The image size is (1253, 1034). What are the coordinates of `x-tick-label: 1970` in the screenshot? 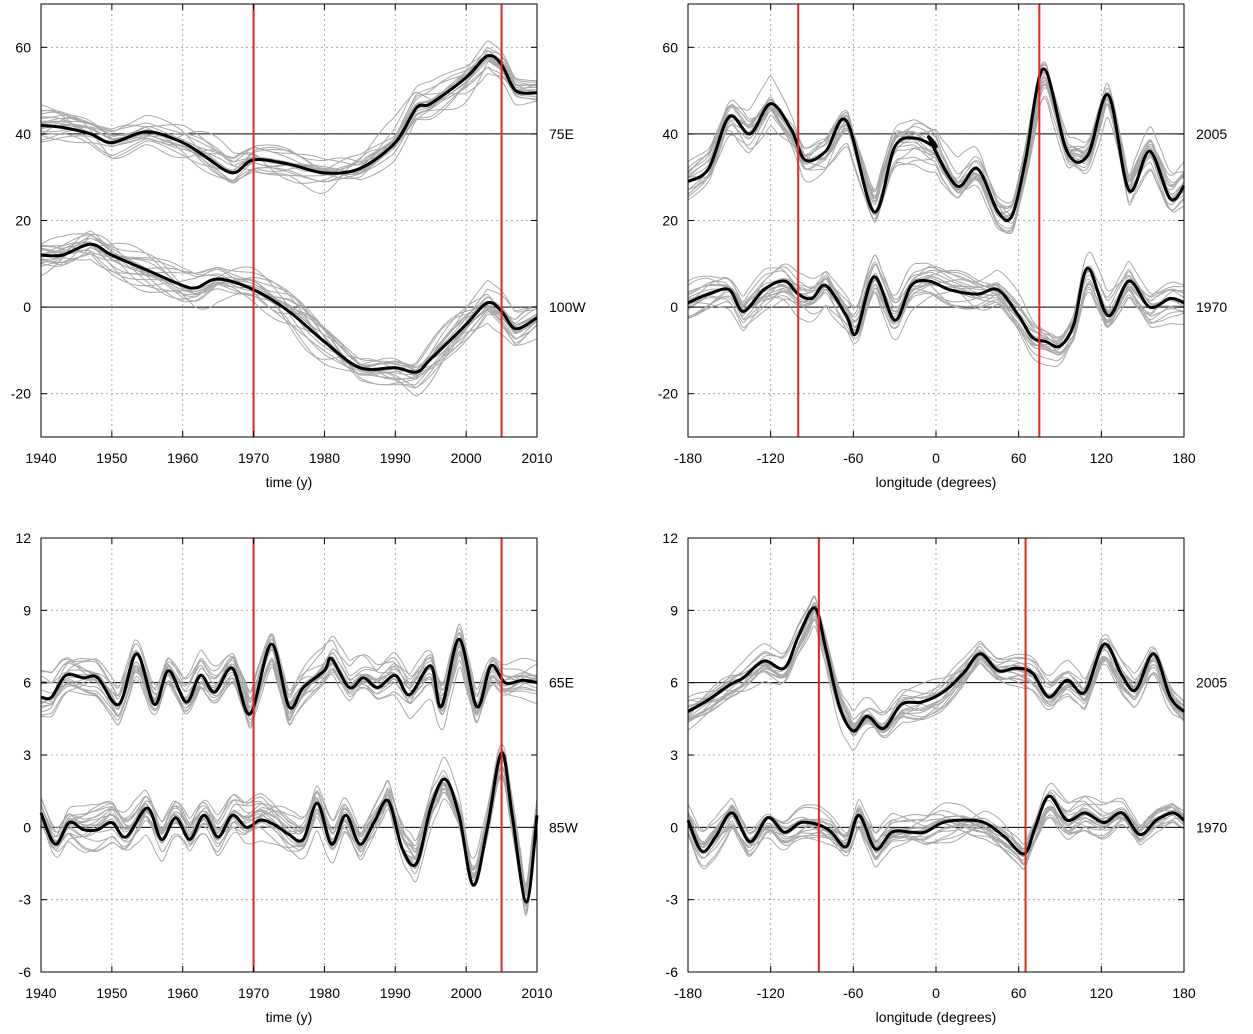 It's located at (253, 458).